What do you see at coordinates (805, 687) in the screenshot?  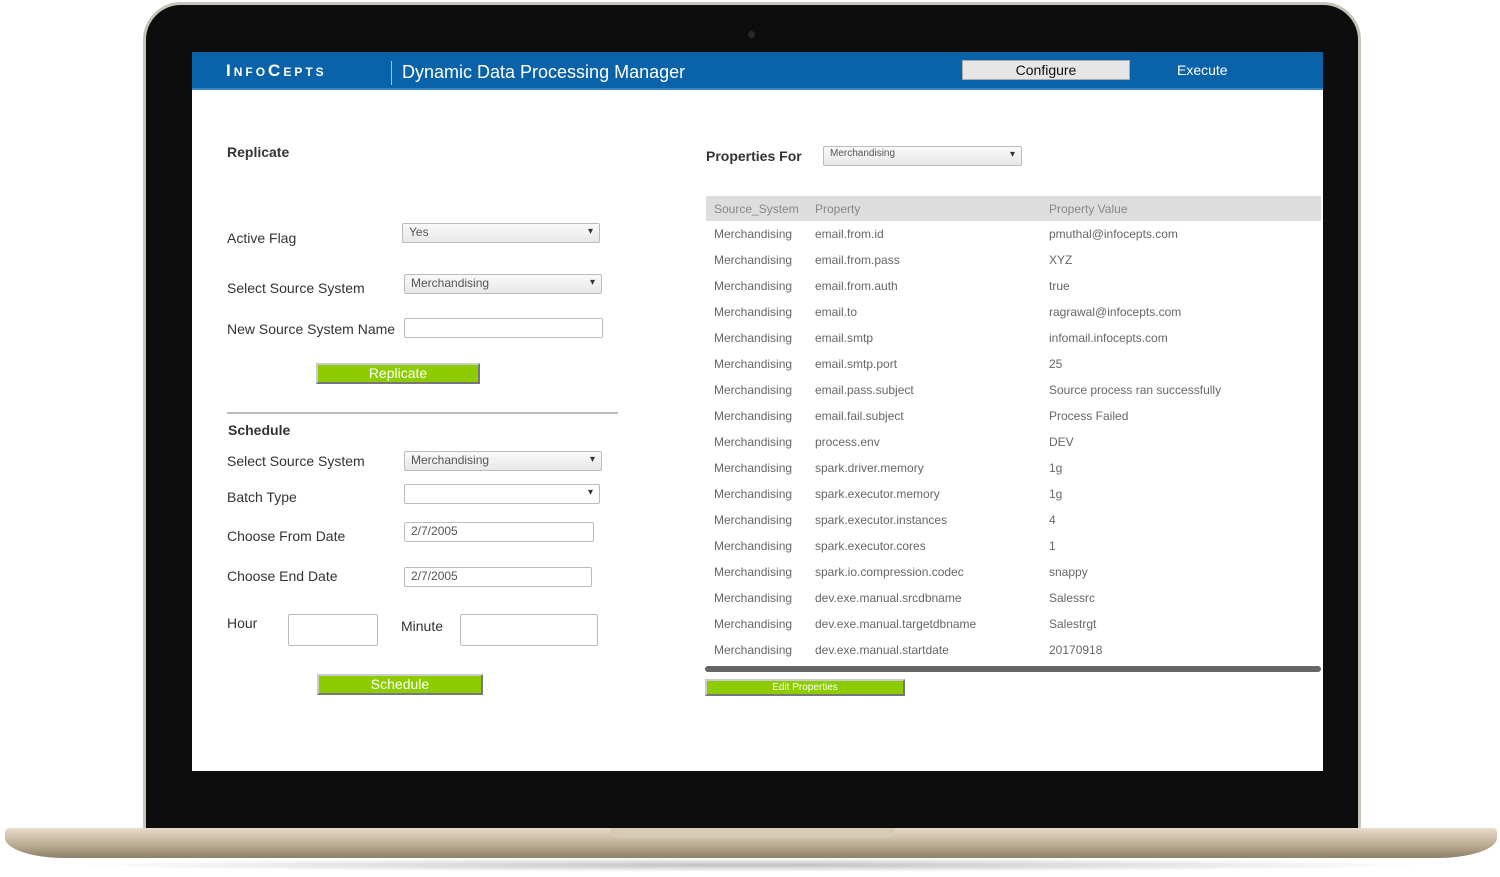 I see `edit-properties-button: Edit Properties` at bounding box center [805, 687].